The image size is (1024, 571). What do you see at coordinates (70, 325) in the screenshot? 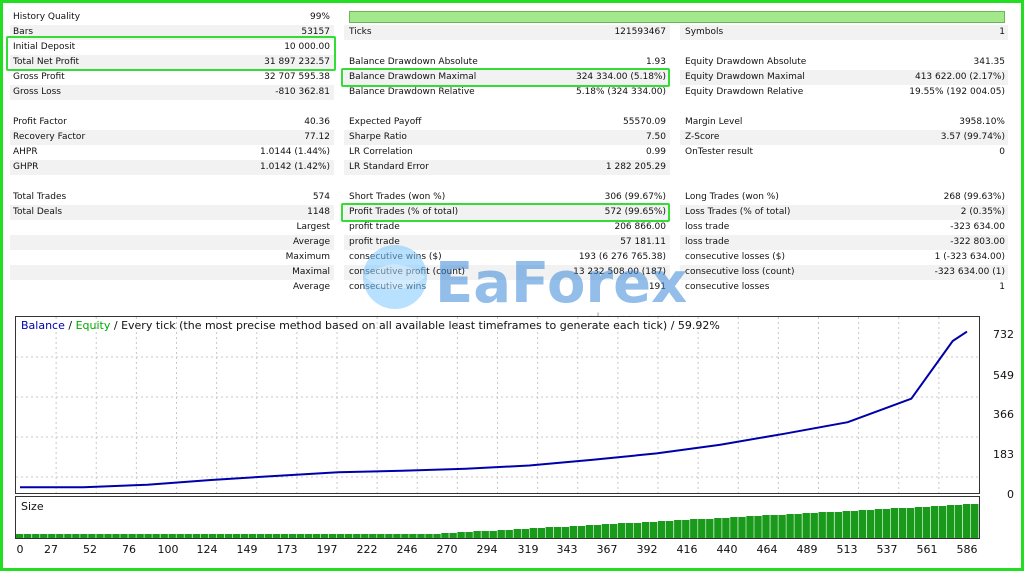
I see `chart-title-sep: /` at bounding box center [70, 325].